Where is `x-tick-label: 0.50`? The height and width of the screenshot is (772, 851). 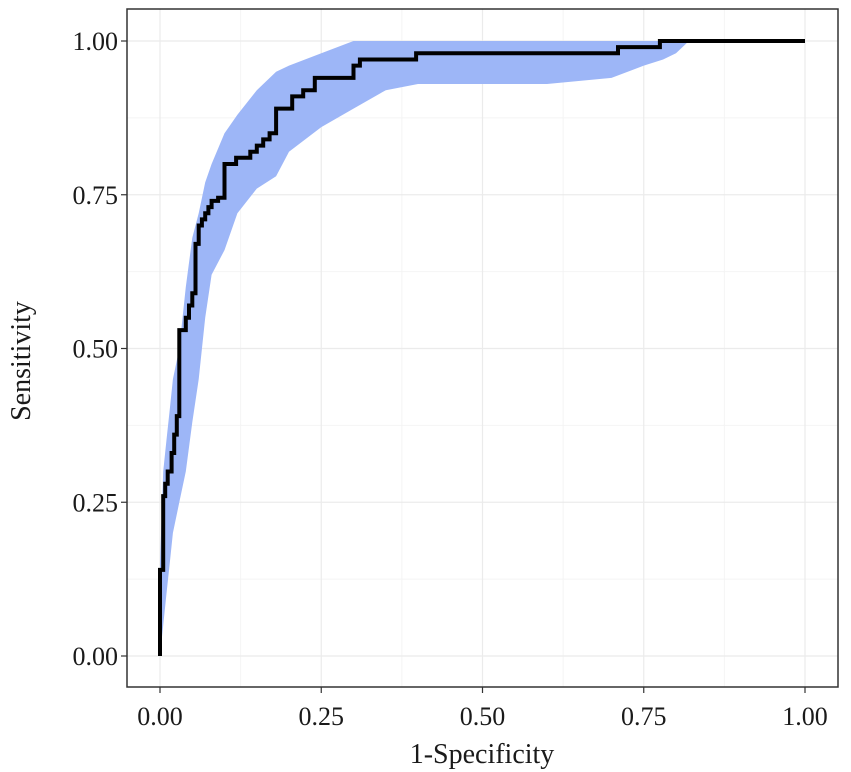
x-tick-label: 0.50 is located at coordinates (483, 716).